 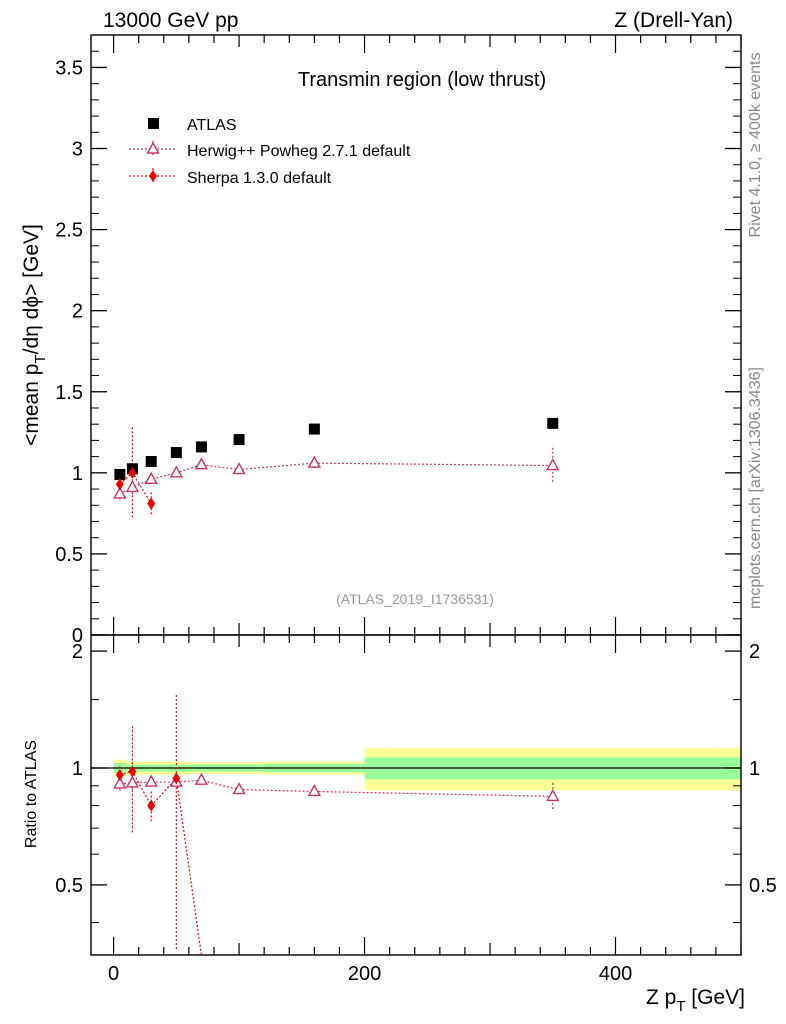 What do you see at coordinates (69, 393) in the screenshot?
I see `main-y-tick-label: 1.5` at bounding box center [69, 393].